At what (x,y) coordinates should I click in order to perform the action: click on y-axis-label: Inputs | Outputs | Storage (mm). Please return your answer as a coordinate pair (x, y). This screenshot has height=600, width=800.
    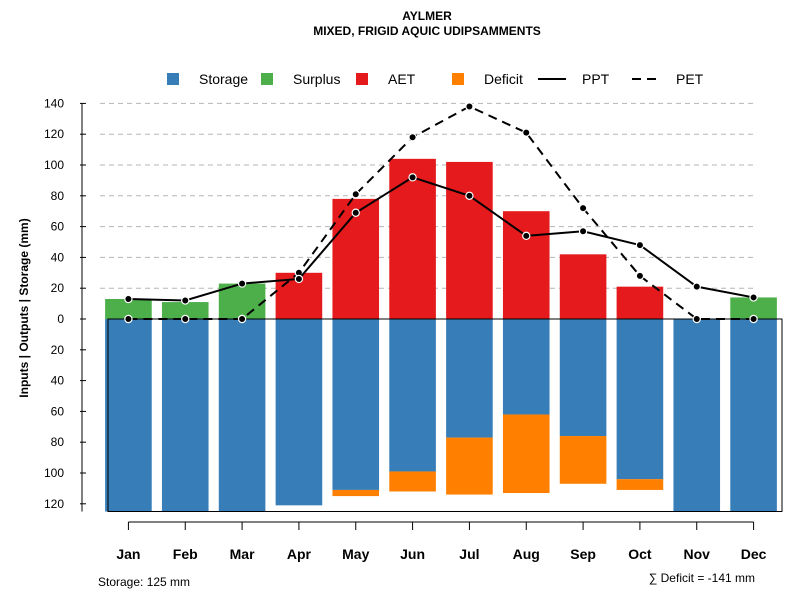
    Looking at the image, I should click on (24, 307).